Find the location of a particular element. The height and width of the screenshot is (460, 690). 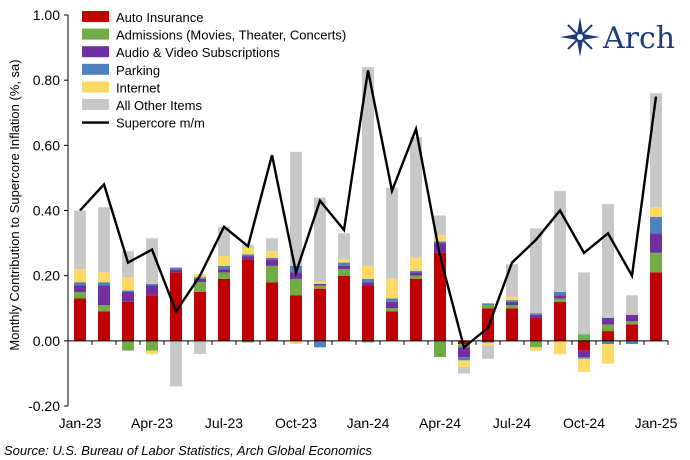

bar-admissions-movies-theater-concerts--mar-23 is located at coordinates (128, 345).